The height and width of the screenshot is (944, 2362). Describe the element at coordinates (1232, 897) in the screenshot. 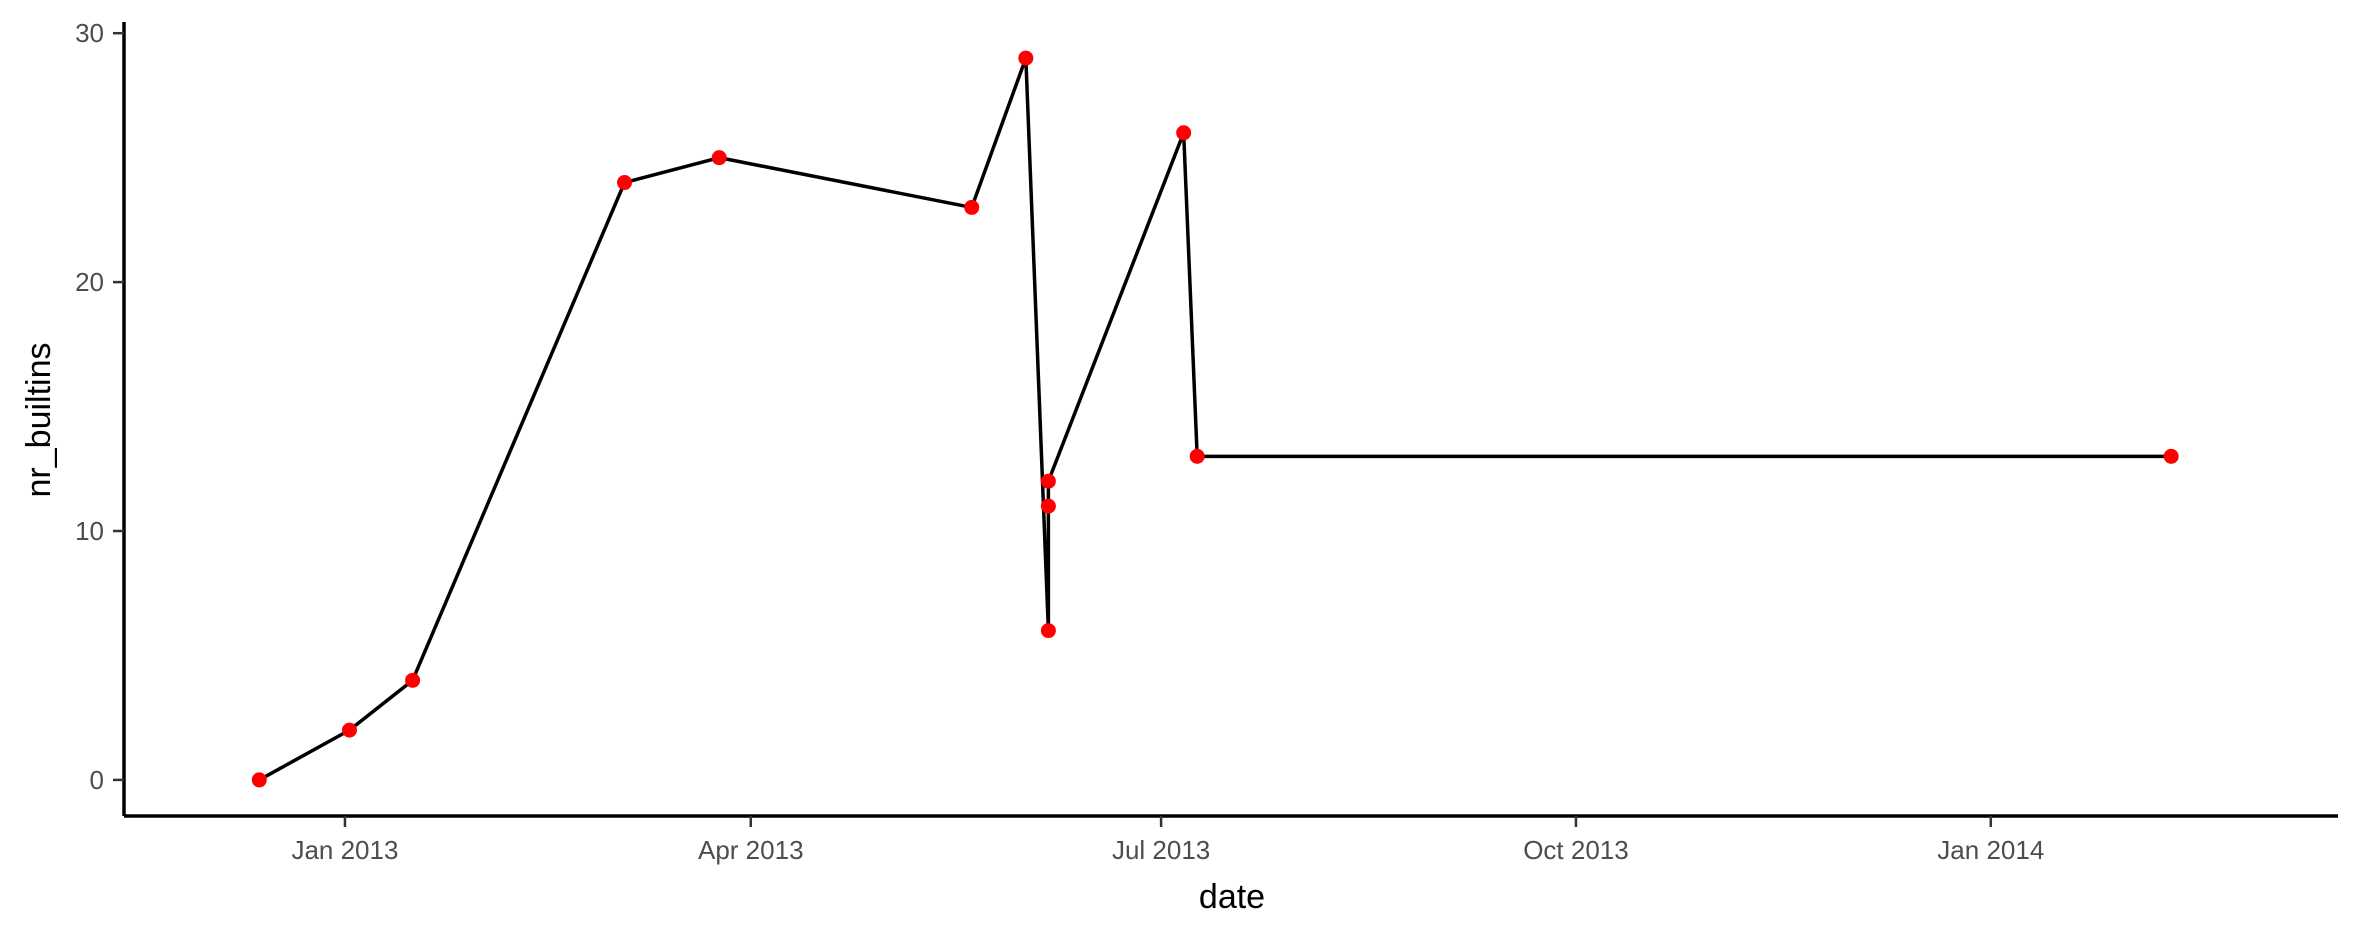

I see `x-axis-title: date` at that location.